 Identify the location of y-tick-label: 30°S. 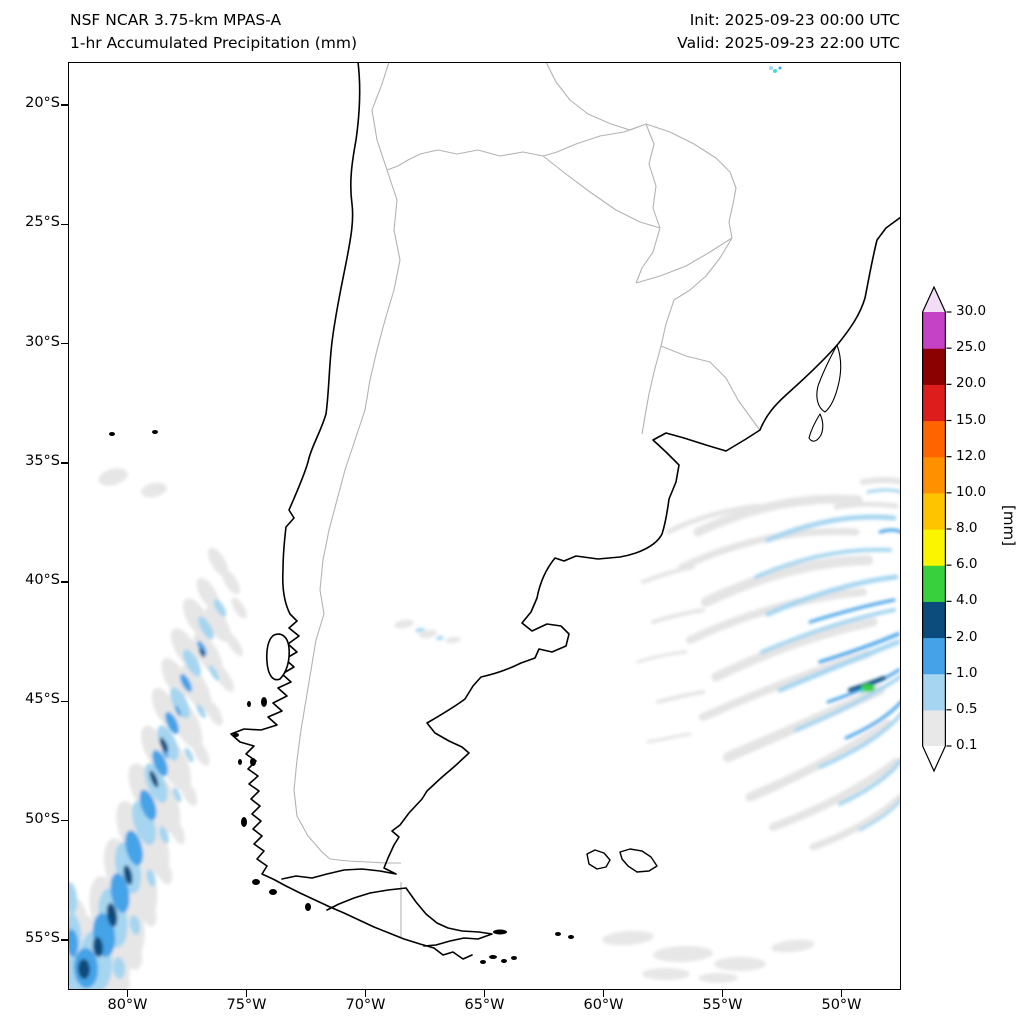
(42, 341).